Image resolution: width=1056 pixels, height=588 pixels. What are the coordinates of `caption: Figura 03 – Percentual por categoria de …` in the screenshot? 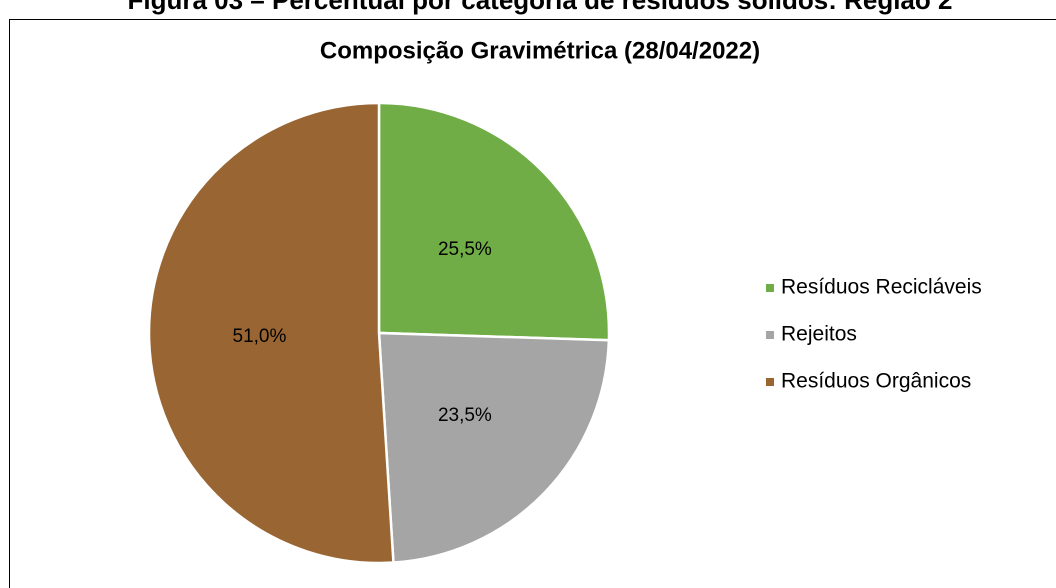 It's located at (539, 7).